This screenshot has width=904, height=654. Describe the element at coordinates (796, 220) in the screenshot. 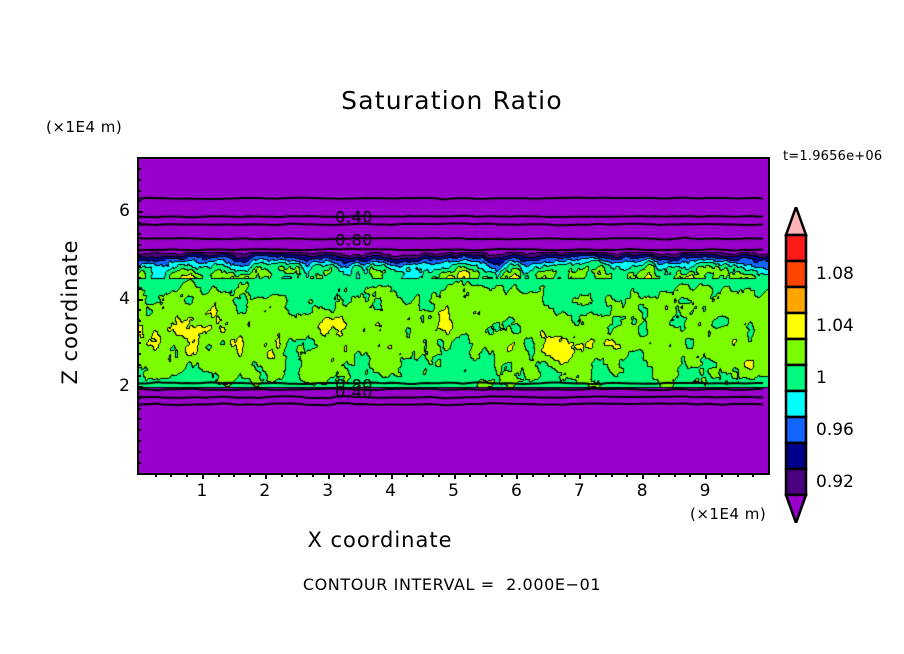

I see `colorbar-top-cap` at that location.